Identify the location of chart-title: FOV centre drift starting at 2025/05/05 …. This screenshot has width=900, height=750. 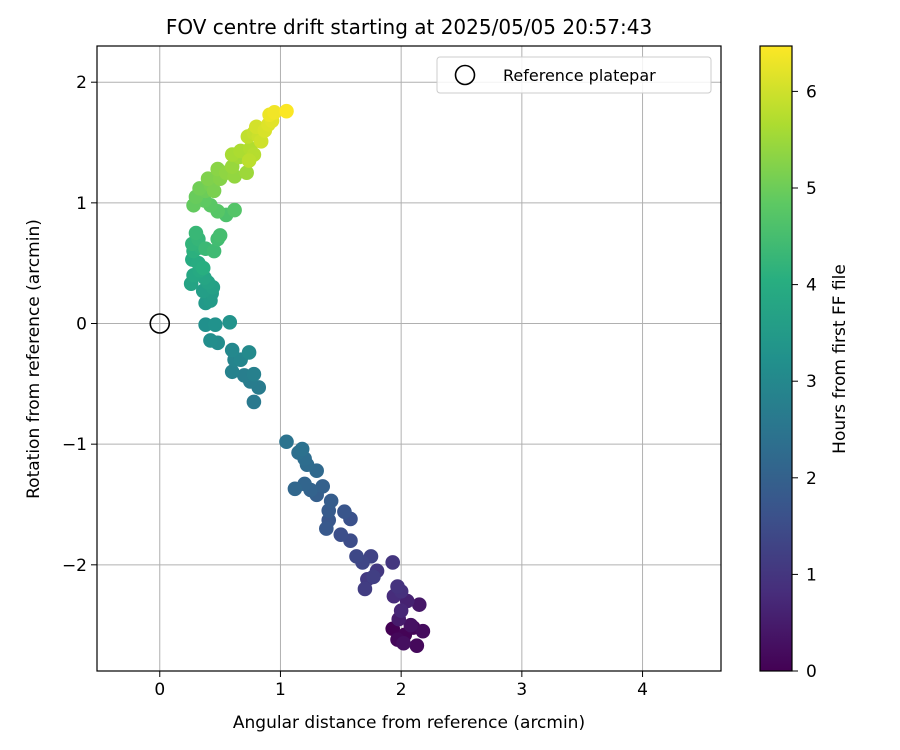
(409, 27).